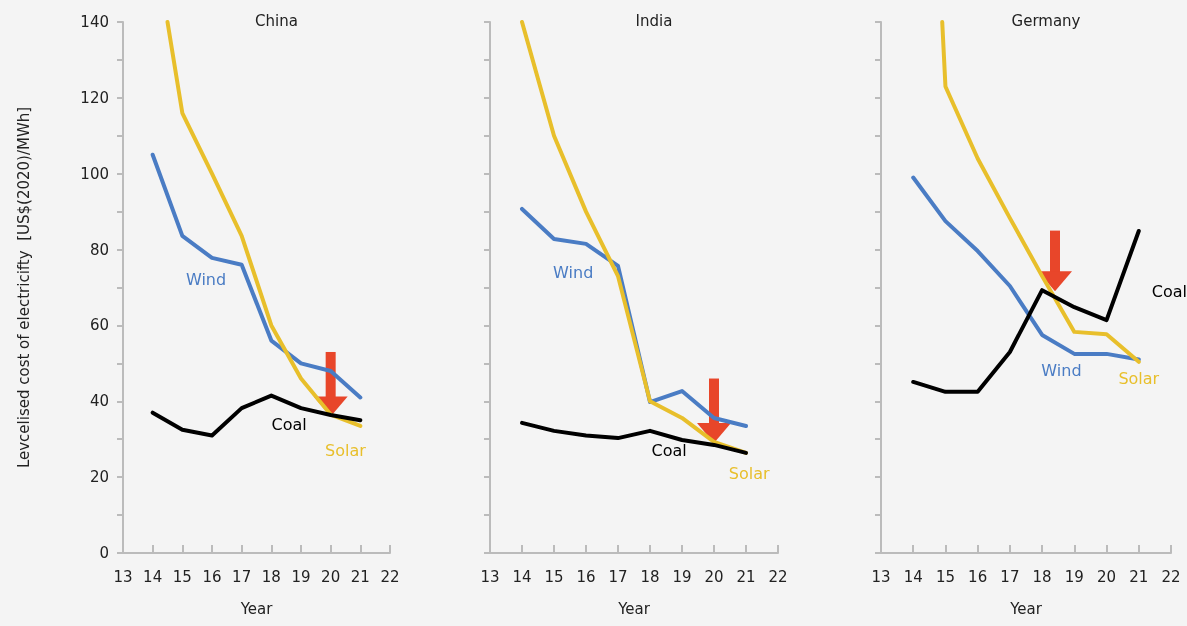 The height and width of the screenshot is (626, 1187). What do you see at coordinates (1046, 20) in the screenshot?
I see `chart-title: Germany` at bounding box center [1046, 20].